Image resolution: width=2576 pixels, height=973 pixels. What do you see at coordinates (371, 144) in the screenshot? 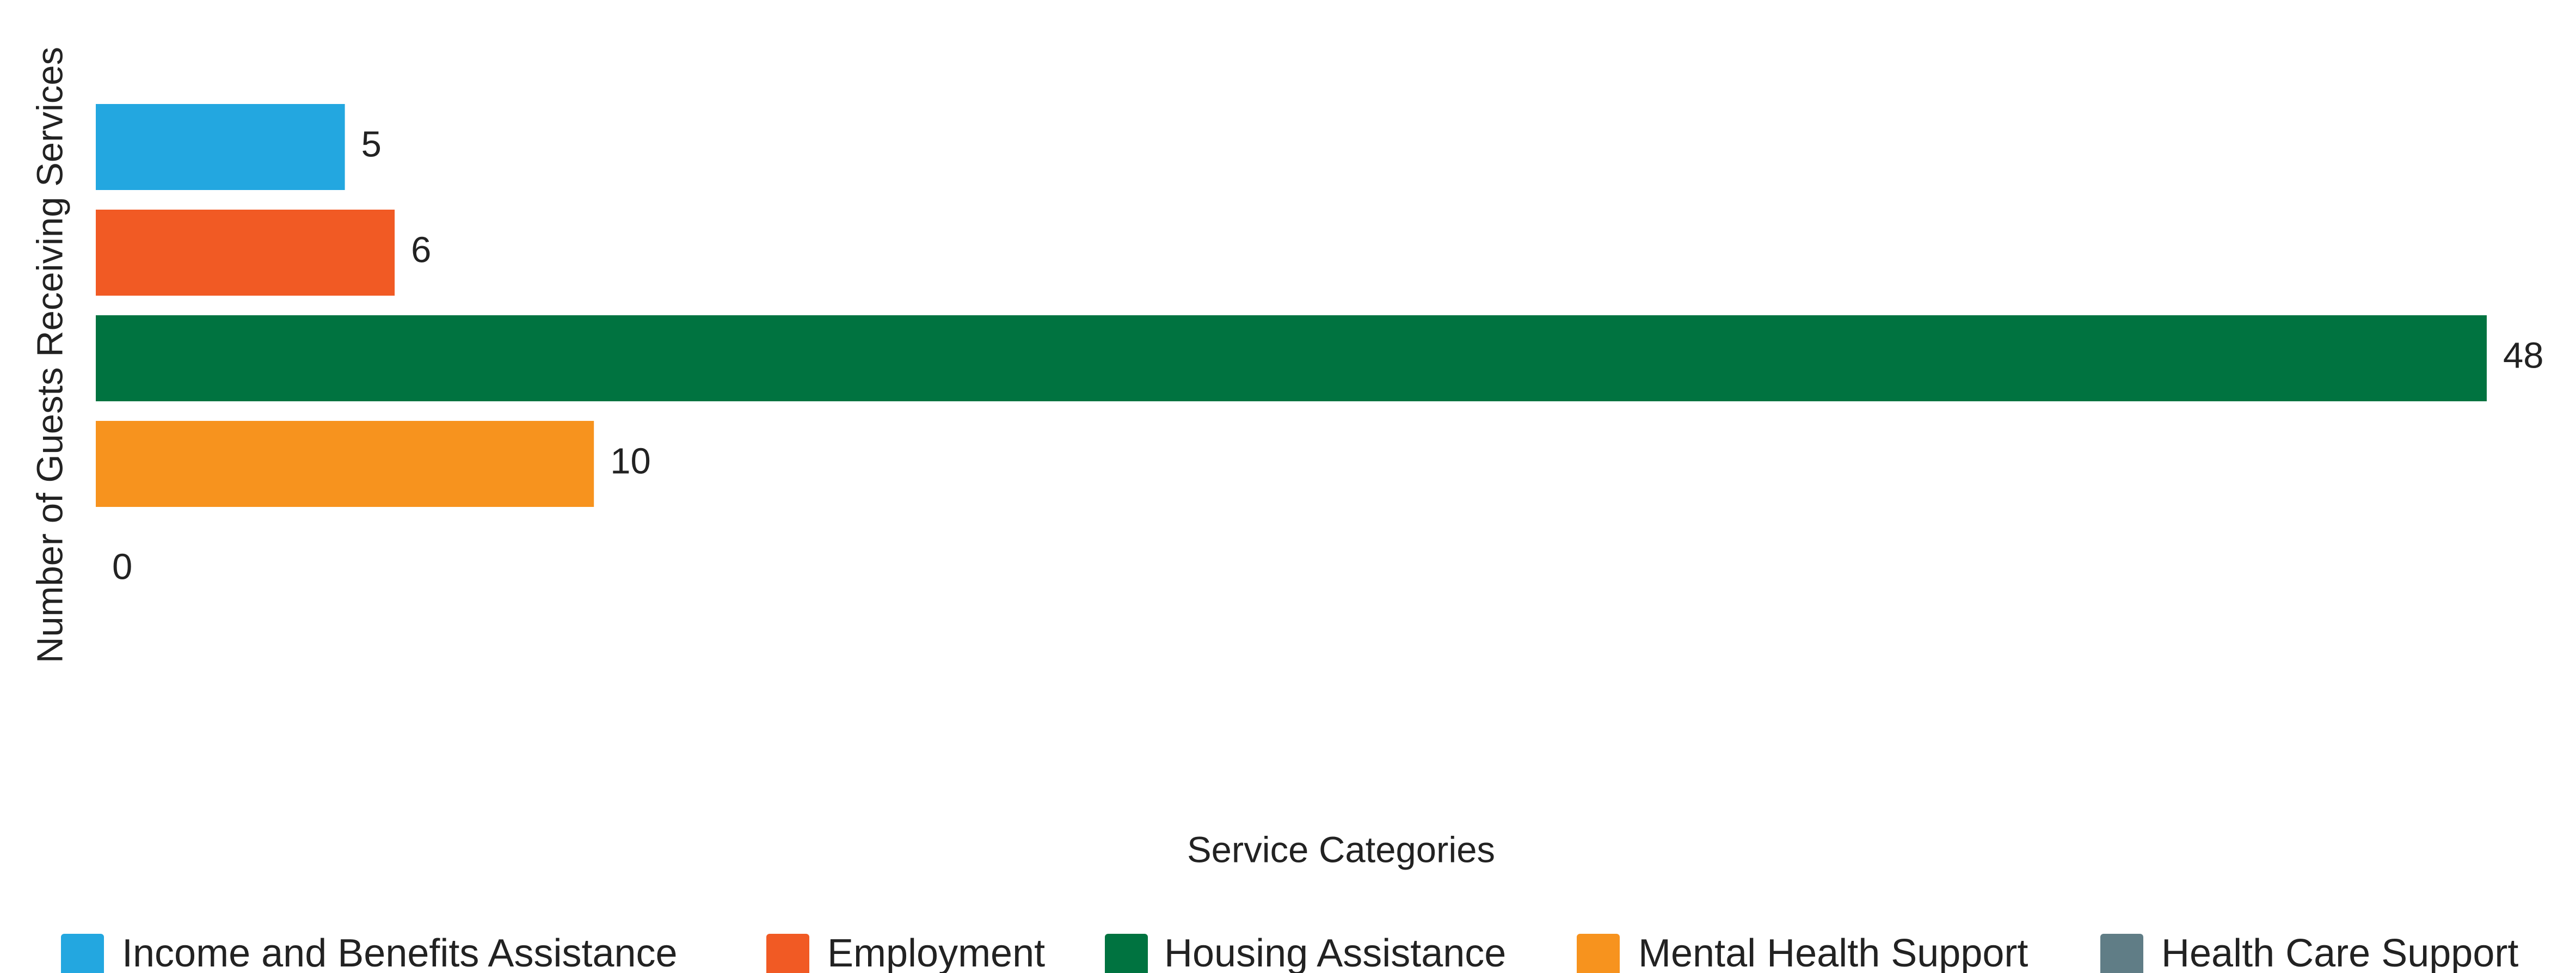
I see `data-label: 5` at bounding box center [371, 144].